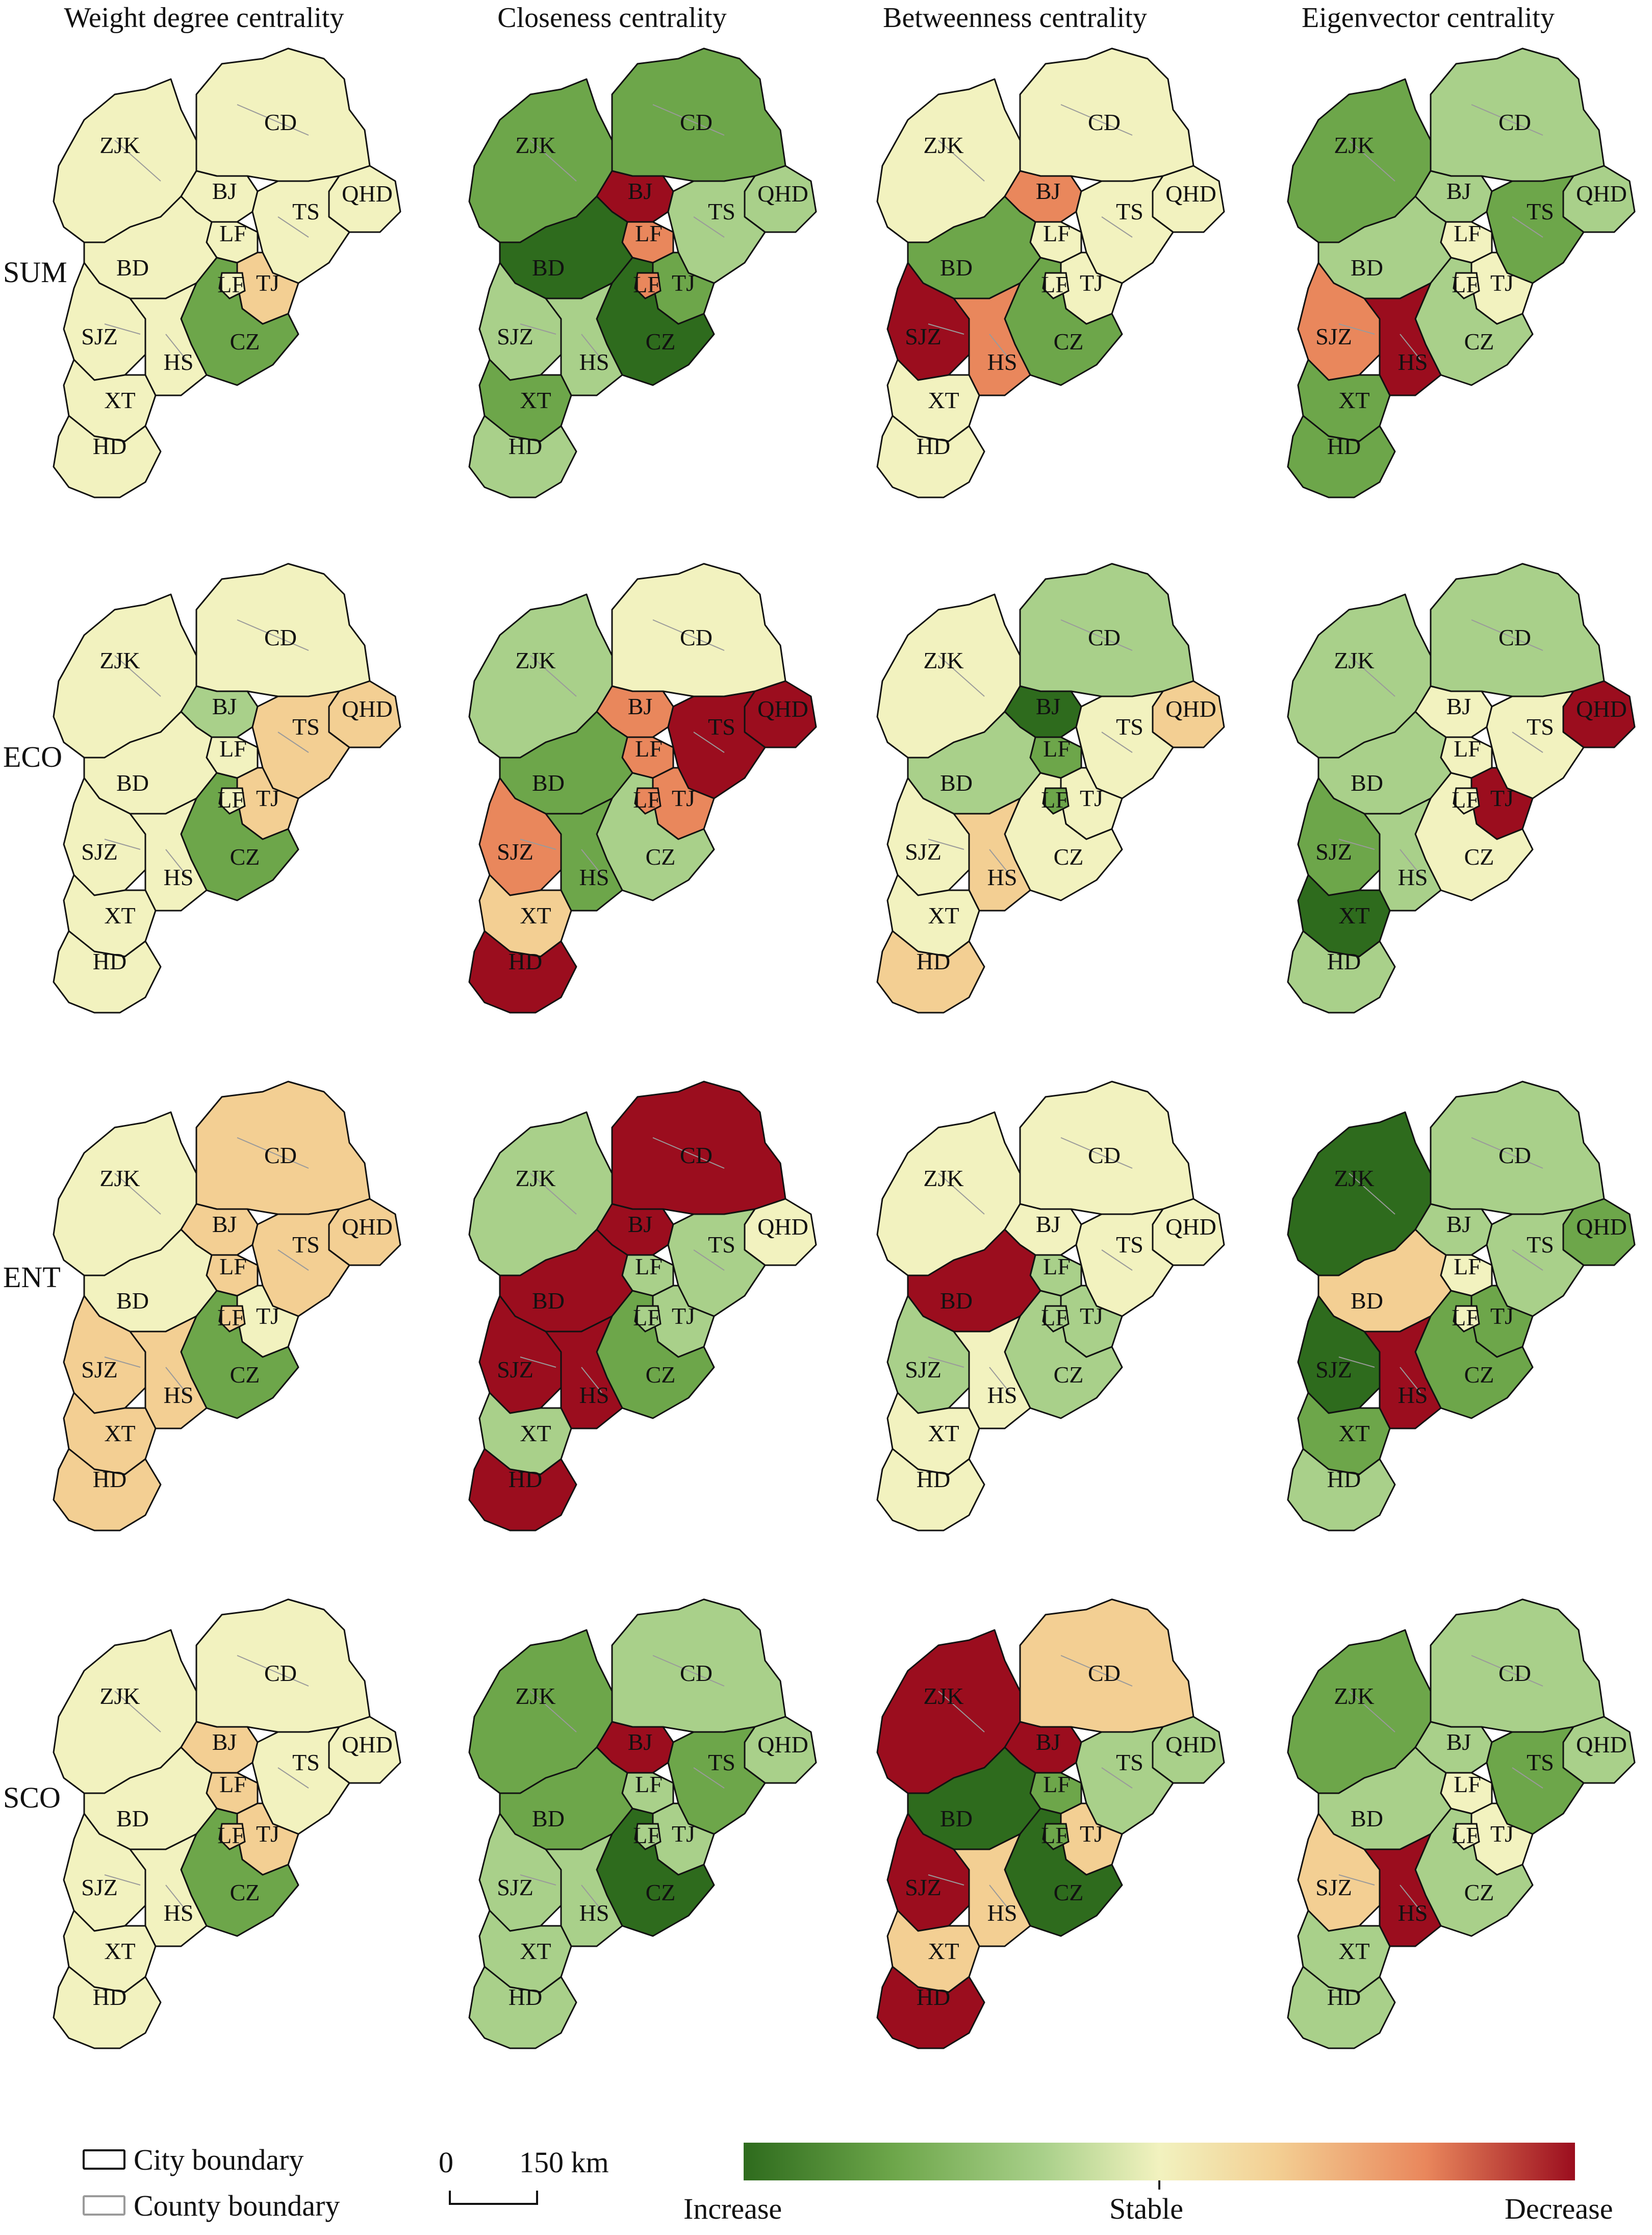 The width and height of the screenshot is (1652, 2235). What do you see at coordinates (537, 2198) in the screenshot?
I see `scale-bar-tick-right` at bounding box center [537, 2198].